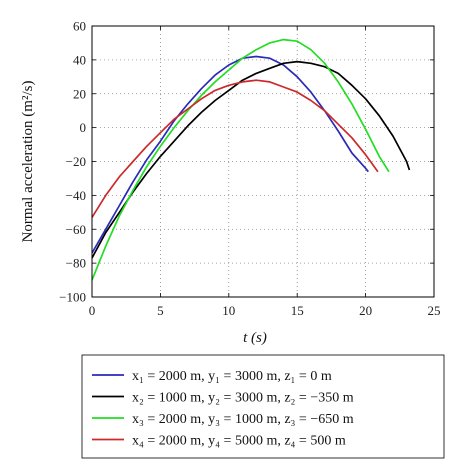  Describe the element at coordinates (365, 310) in the screenshot. I see `x-tick-label: 20` at that location.